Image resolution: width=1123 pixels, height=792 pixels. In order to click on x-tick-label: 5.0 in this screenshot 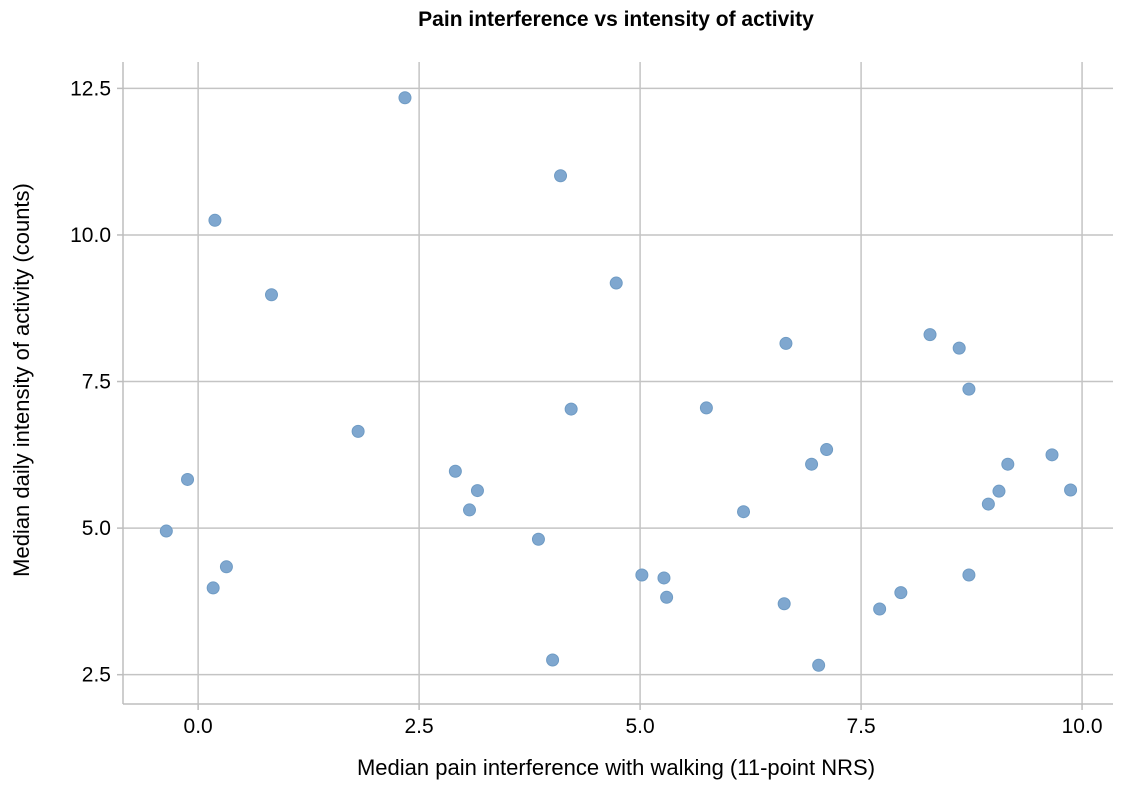, I will do `click(639, 726)`.